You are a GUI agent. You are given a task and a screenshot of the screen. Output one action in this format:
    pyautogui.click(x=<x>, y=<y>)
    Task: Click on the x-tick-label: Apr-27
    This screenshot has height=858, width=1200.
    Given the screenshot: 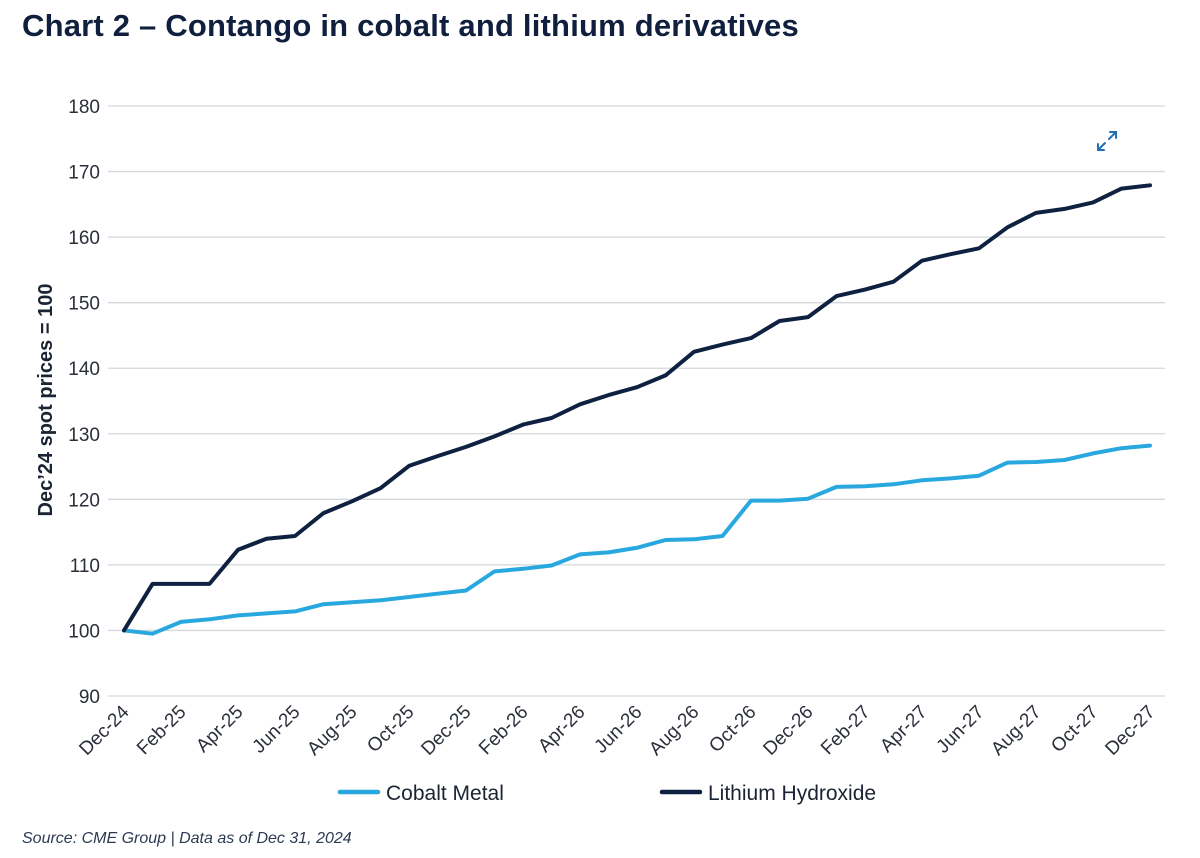 What is the action you would take?
    pyautogui.click(x=903, y=729)
    